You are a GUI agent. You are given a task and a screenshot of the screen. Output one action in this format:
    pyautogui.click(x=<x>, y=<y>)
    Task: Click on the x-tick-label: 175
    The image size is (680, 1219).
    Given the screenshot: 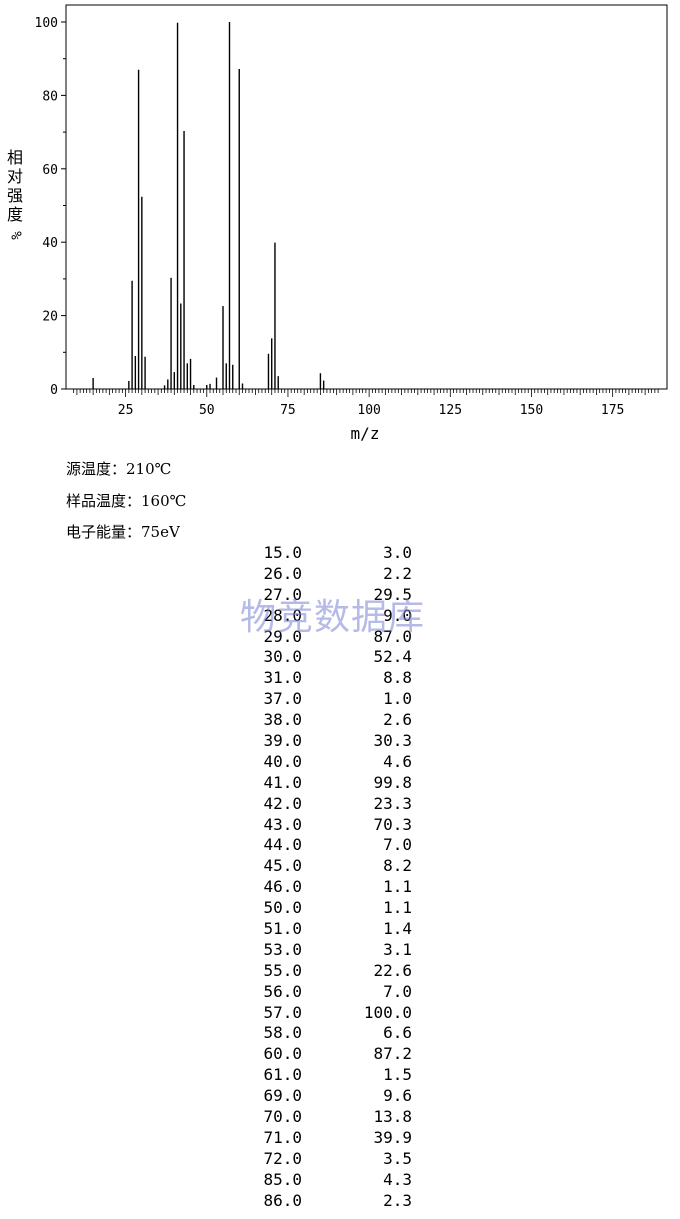 What is the action you would take?
    pyautogui.click(x=612, y=410)
    